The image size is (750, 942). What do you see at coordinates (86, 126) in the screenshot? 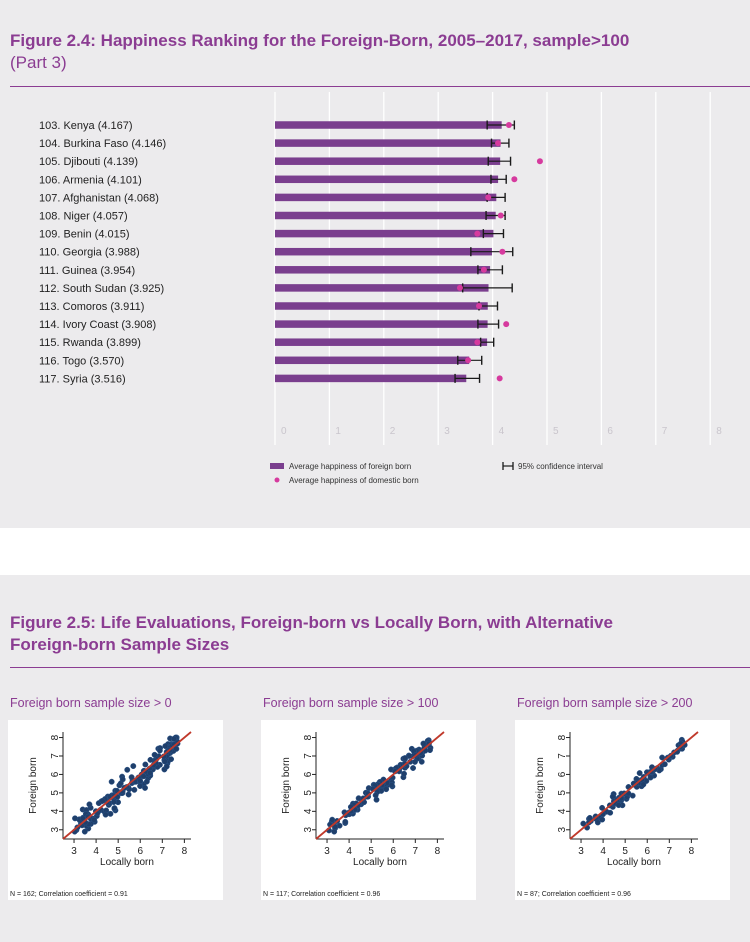
I see `category-label: 103. Kenya (4.167)` at bounding box center [86, 126].